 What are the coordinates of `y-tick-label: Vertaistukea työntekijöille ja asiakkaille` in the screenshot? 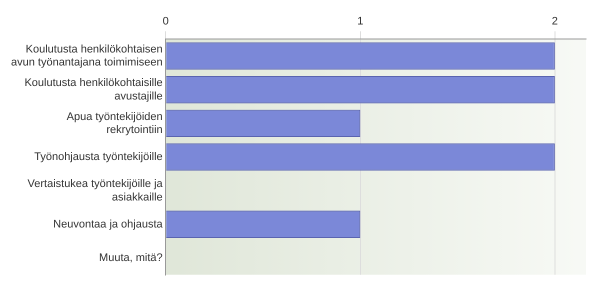 It's located at (96, 191).